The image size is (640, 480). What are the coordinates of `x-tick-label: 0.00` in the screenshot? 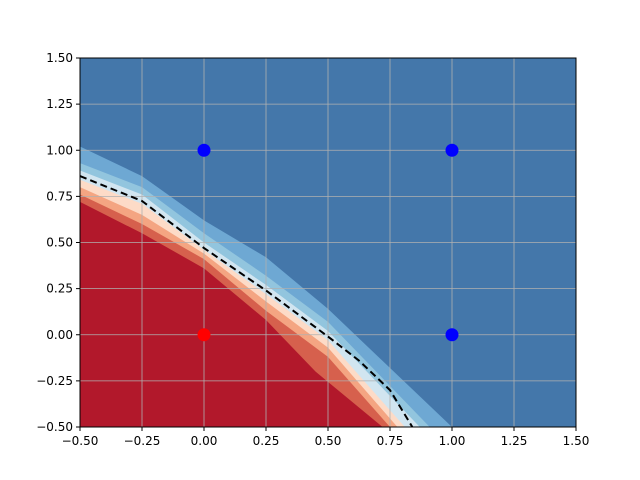 It's located at (204, 441).